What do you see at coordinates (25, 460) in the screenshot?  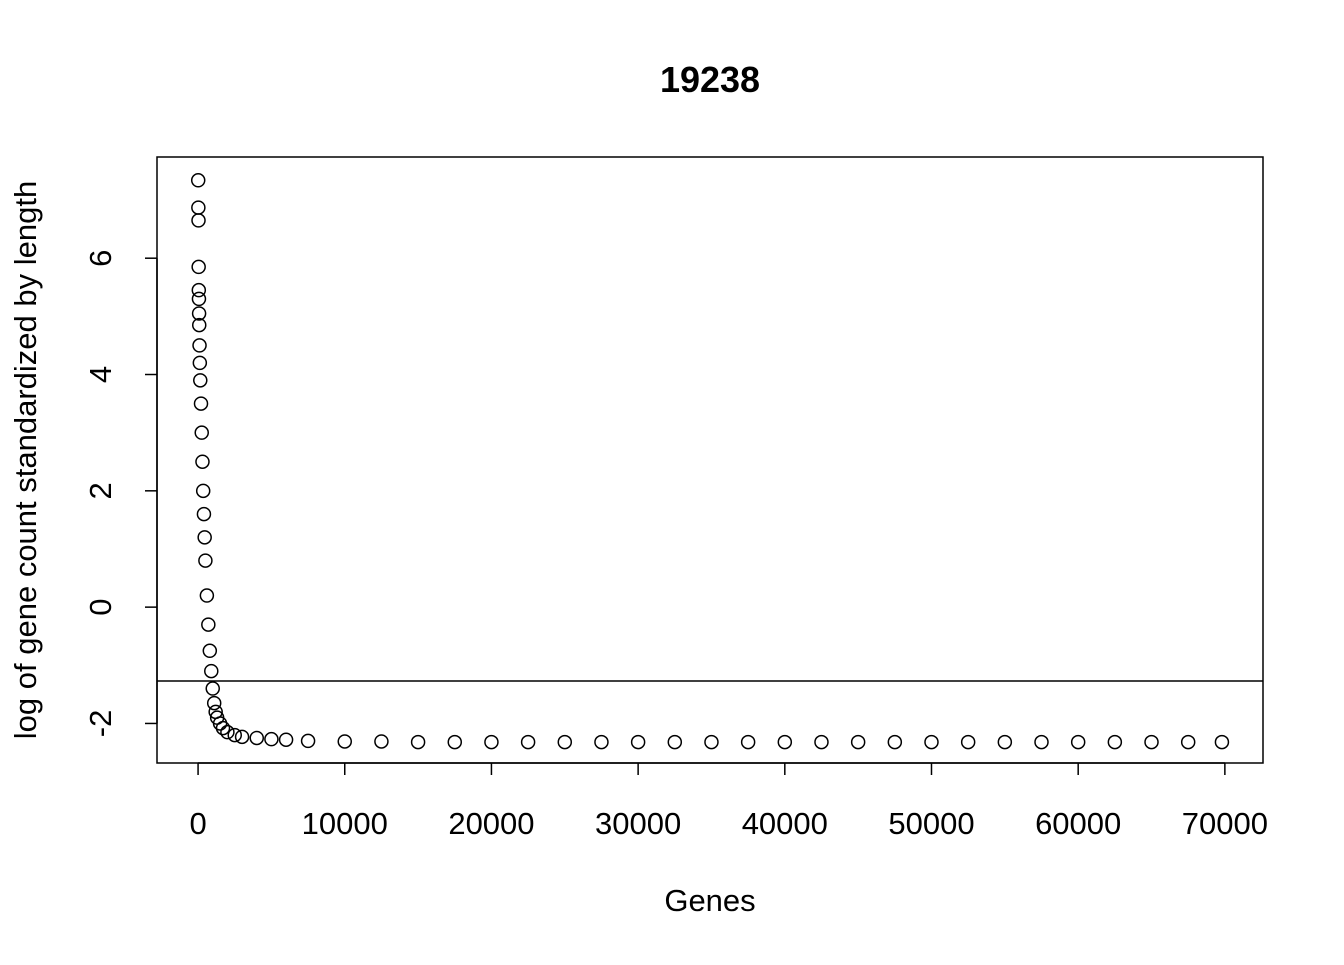 I see `y-axis-label: log of gene count standardized by length` at bounding box center [25, 460].